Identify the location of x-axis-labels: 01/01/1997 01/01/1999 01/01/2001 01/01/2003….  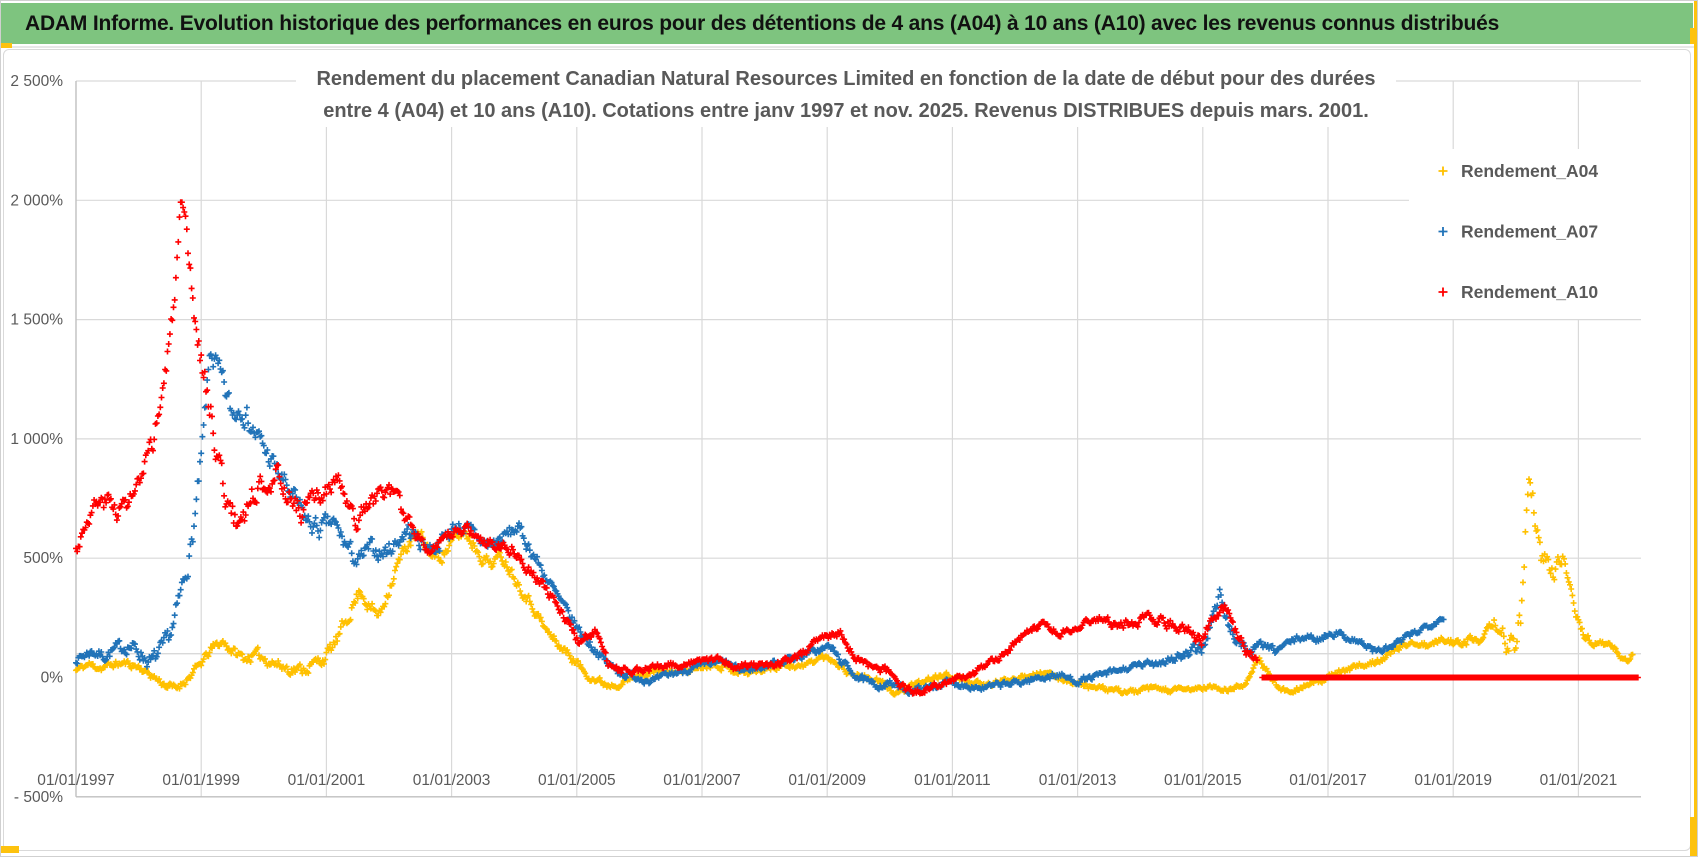
(827, 780).